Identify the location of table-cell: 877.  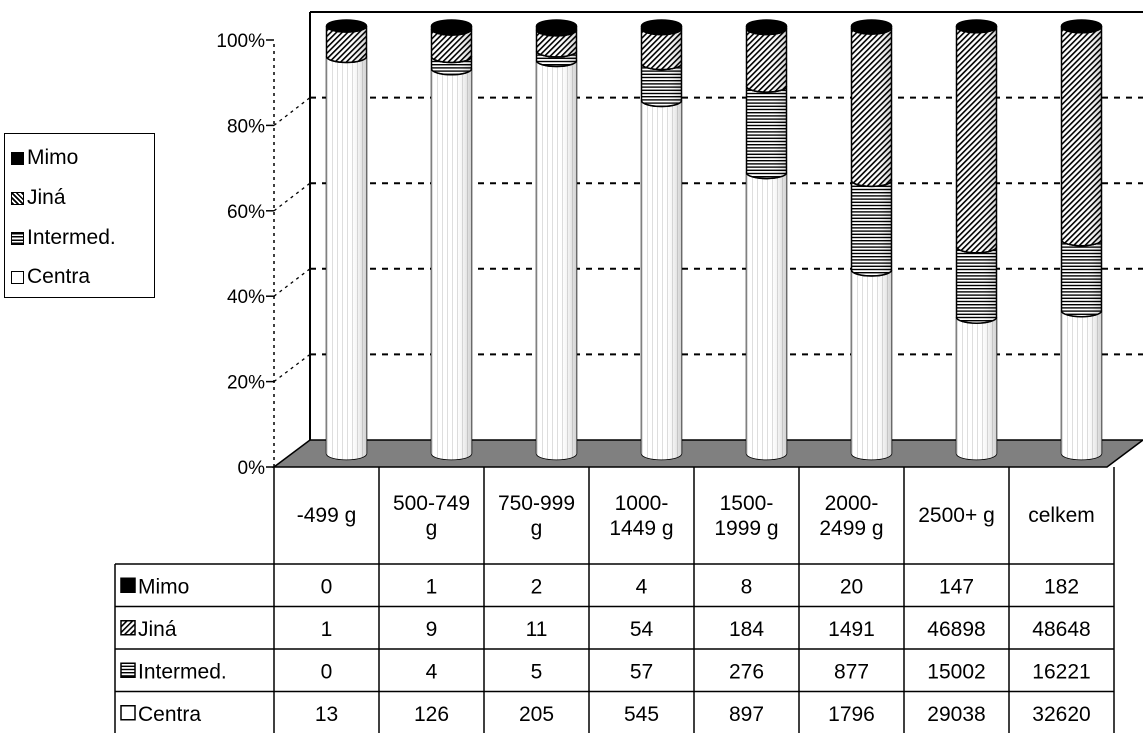
(851, 671).